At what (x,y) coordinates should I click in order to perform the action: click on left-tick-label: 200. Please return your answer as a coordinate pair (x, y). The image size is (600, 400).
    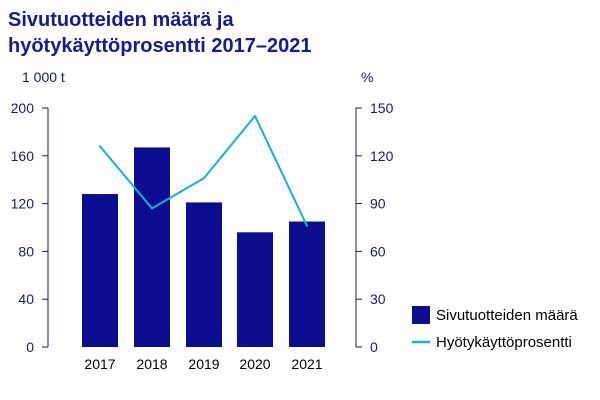
    Looking at the image, I should click on (23, 108).